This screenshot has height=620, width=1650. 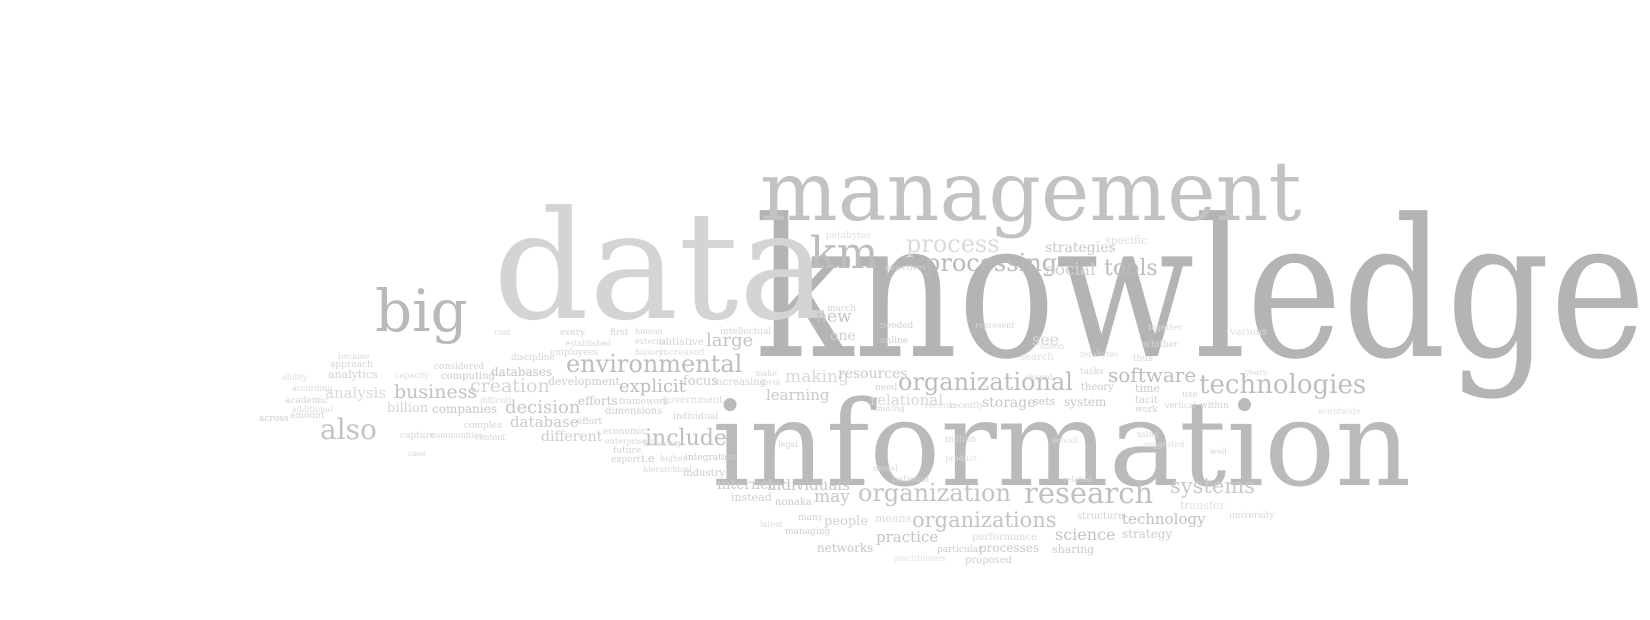 What do you see at coordinates (960, 550) in the screenshot?
I see `word-particular: particular` at bounding box center [960, 550].